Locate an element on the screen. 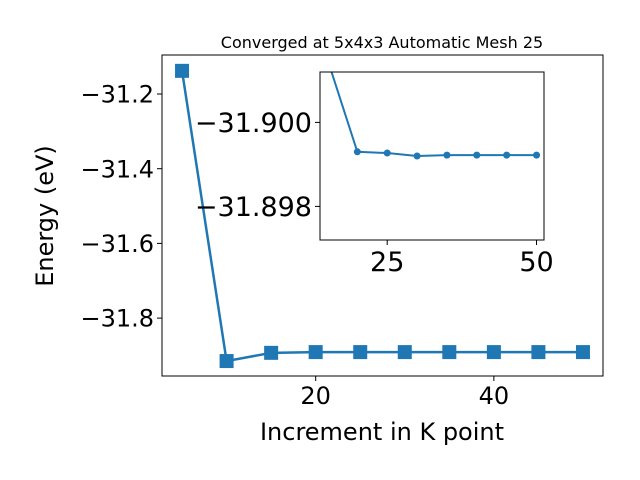 The width and height of the screenshot is (640, 480). axes-frame is located at coordinates (432, 156).